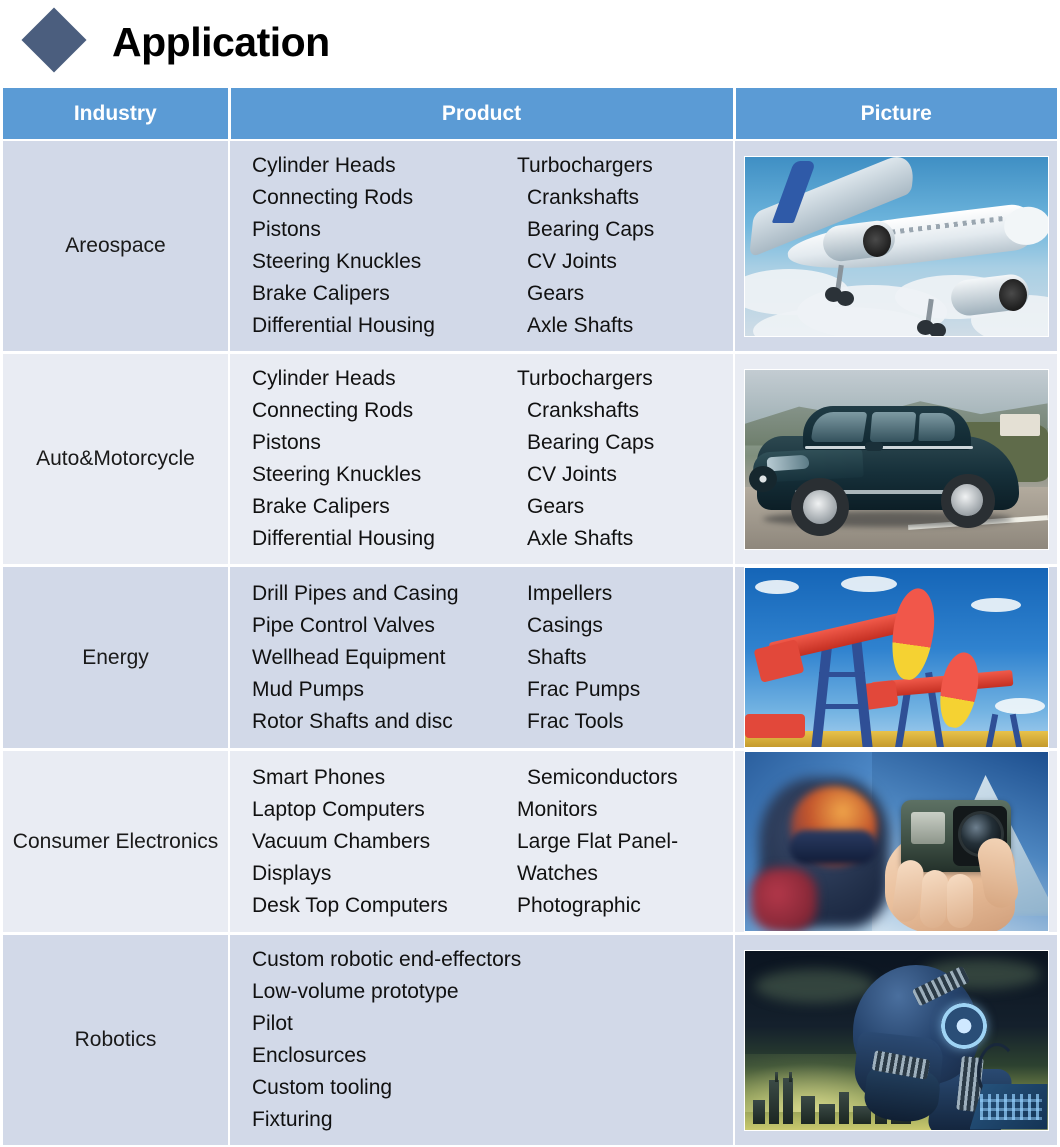  What do you see at coordinates (309, 1055) in the screenshot?
I see `product-item: Enclosurces` at bounding box center [309, 1055].